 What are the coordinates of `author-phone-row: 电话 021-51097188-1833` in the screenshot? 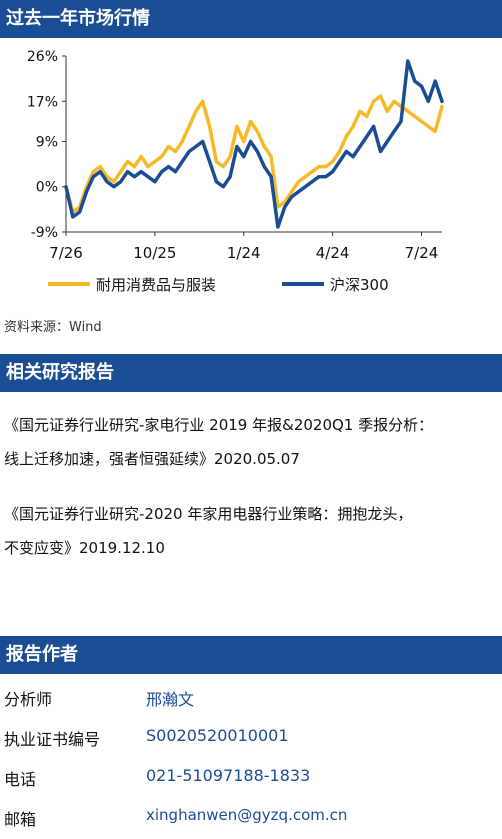 It's located at (251, 776).